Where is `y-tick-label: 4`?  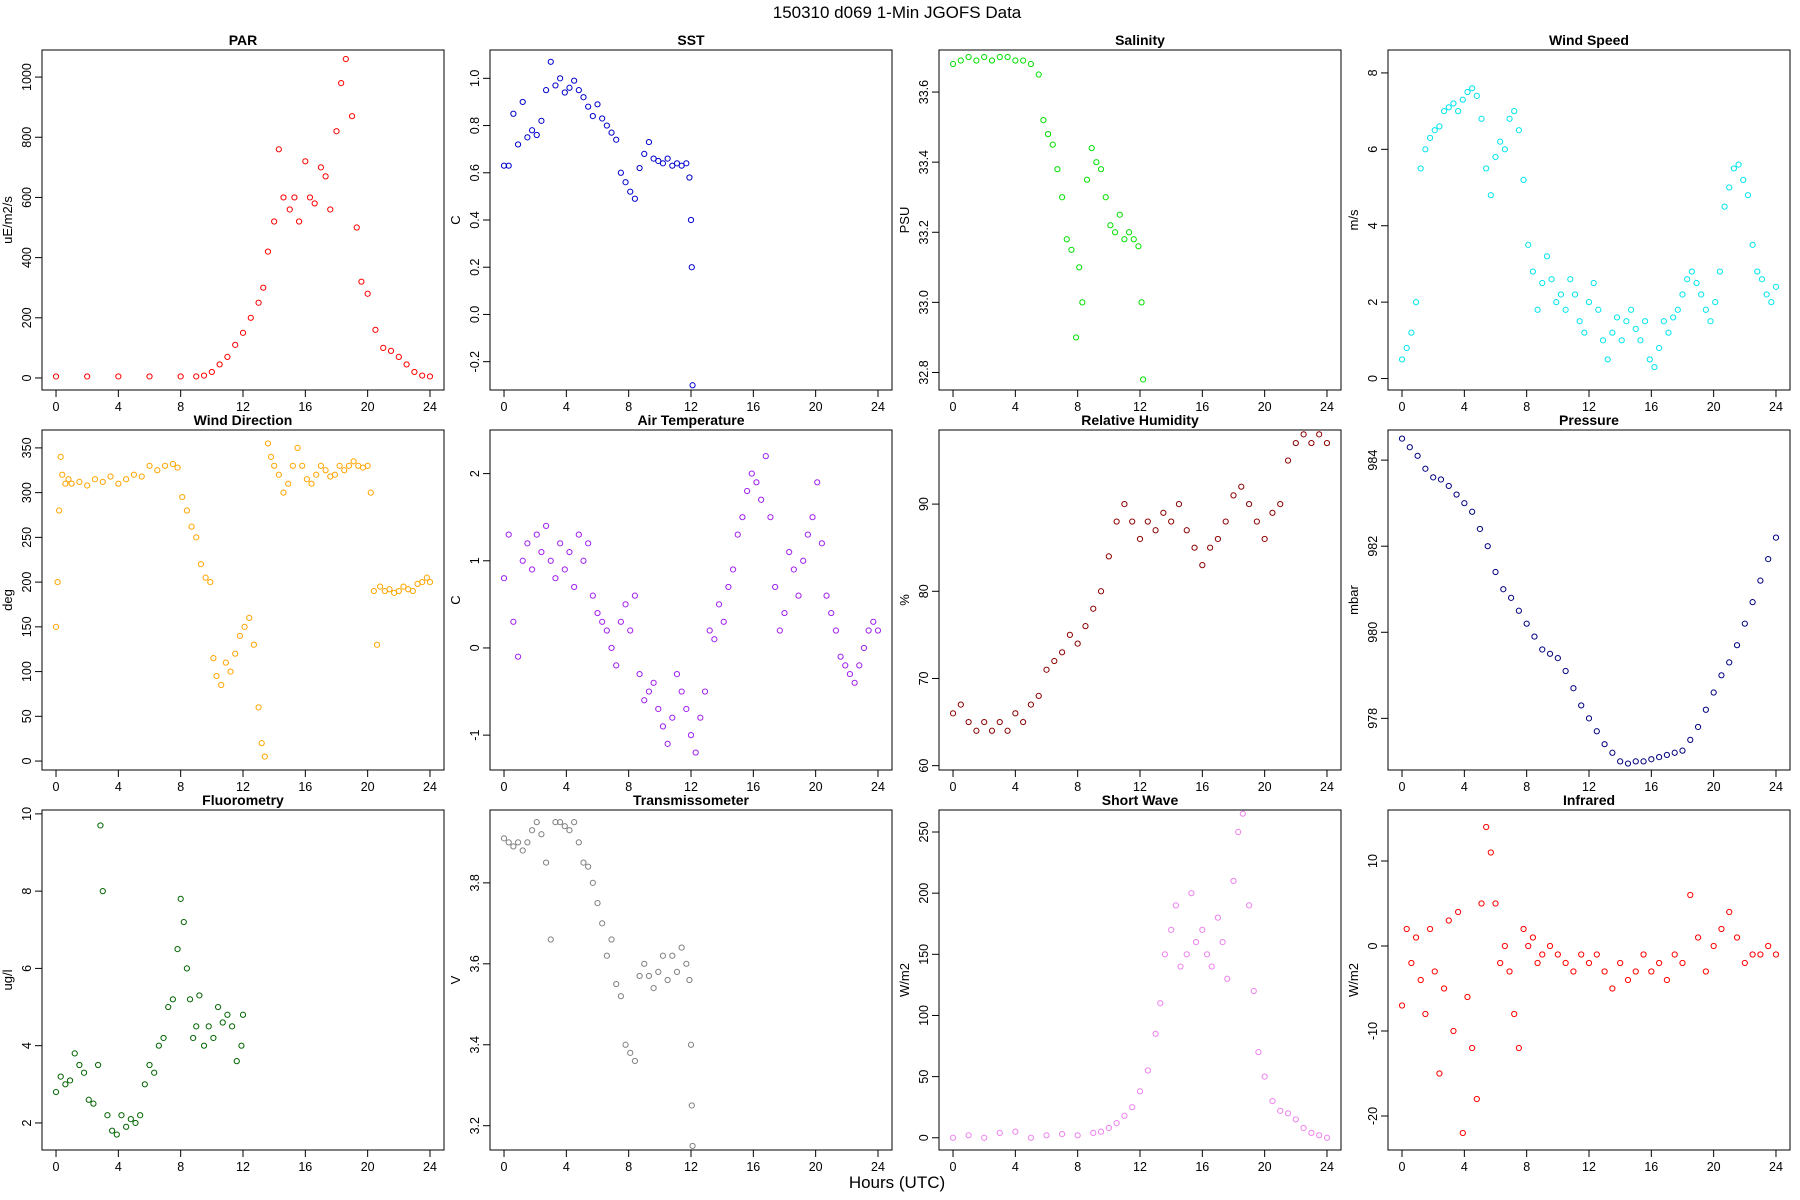
y-tick-label: 4 is located at coordinates (27, 1045).